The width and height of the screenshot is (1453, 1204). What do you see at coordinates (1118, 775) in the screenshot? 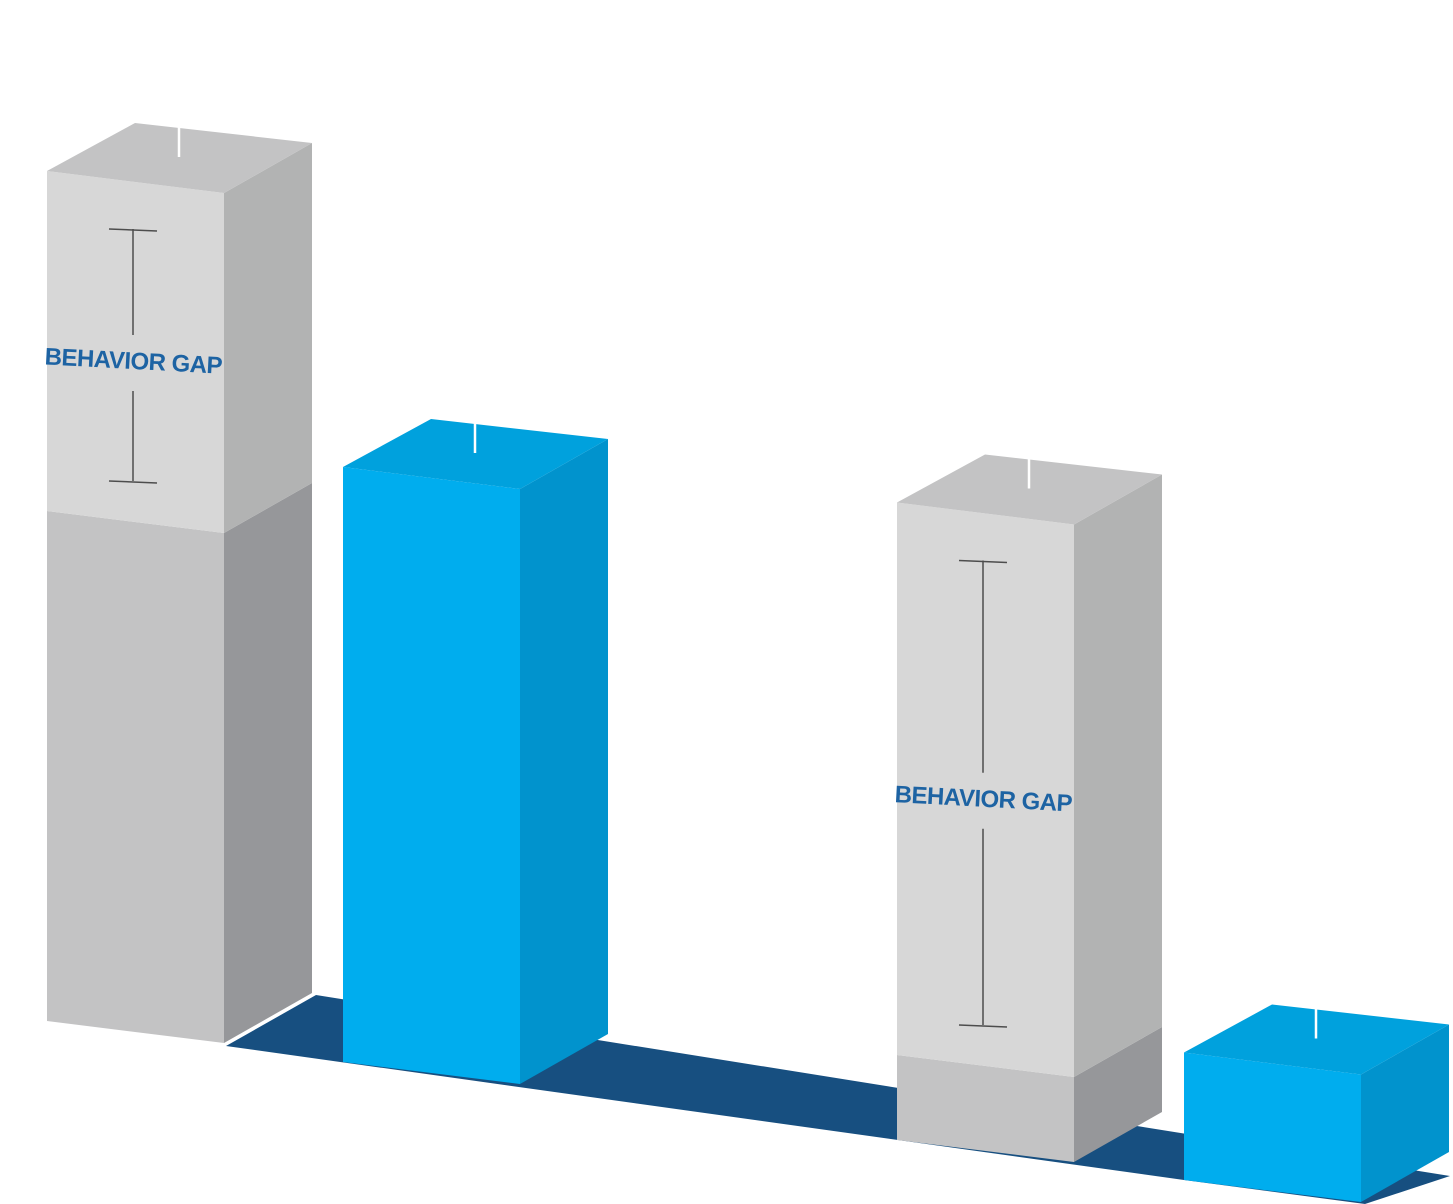
I see `bar-2-gap-side` at bounding box center [1118, 775].